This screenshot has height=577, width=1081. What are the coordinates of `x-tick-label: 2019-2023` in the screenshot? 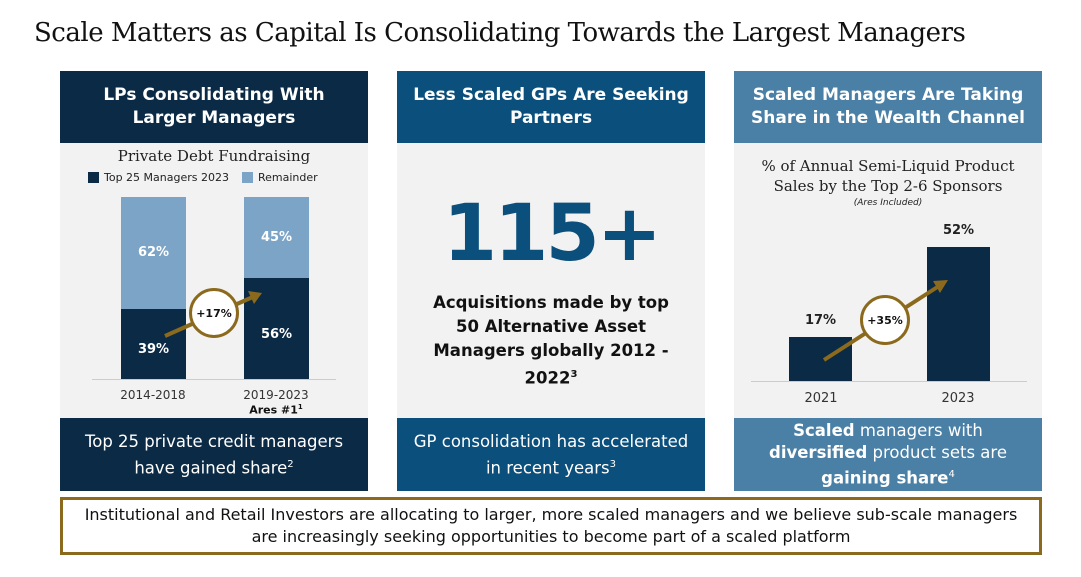 It's located at (276, 395).